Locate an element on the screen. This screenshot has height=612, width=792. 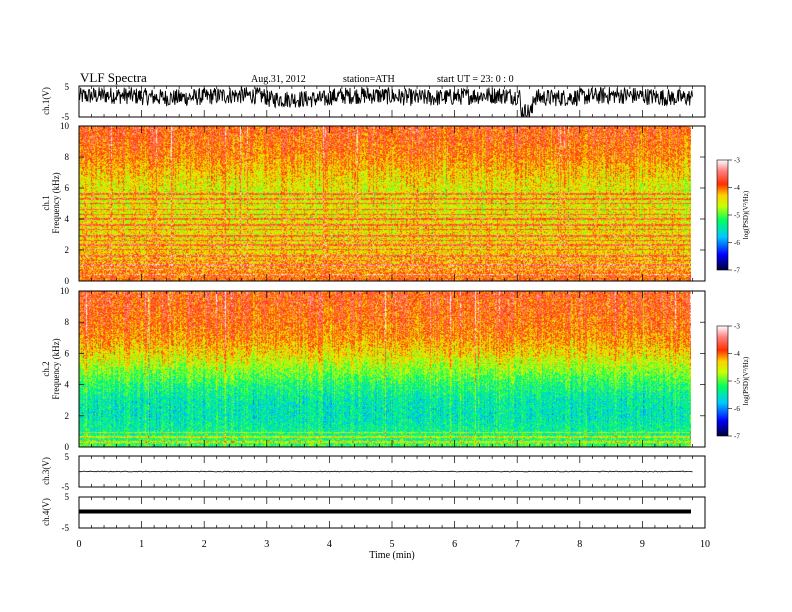
time-tick-label: 6 is located at coordinates (454, 544).